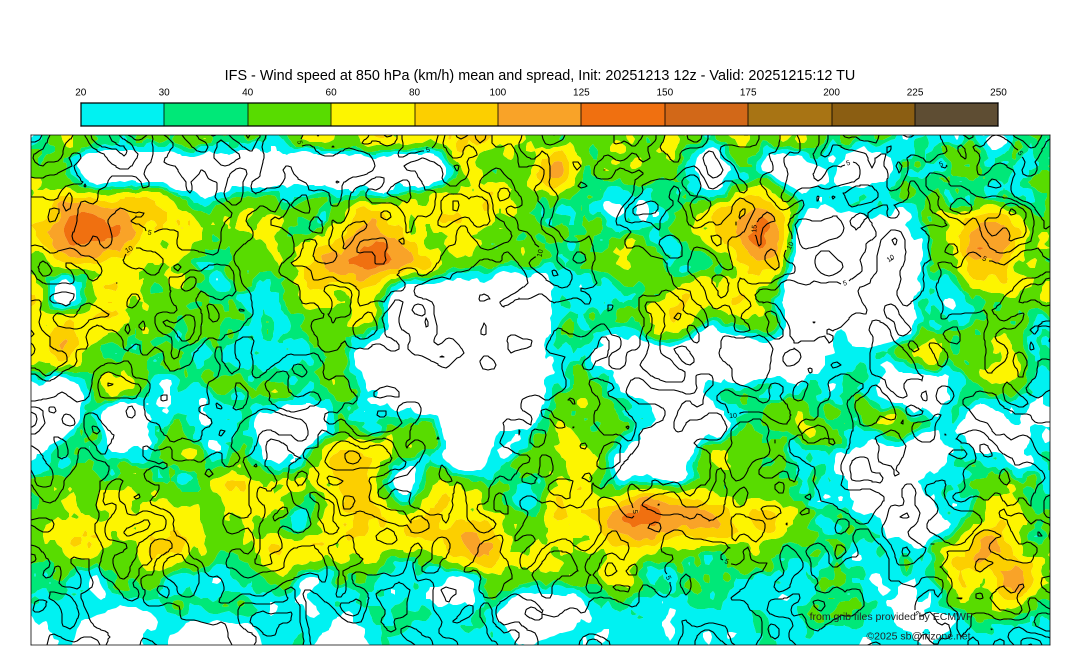  What do you see at coordinates (581, 92) in the screenshot?
I see `svg-text: 125` at bounding box center [581, 92].